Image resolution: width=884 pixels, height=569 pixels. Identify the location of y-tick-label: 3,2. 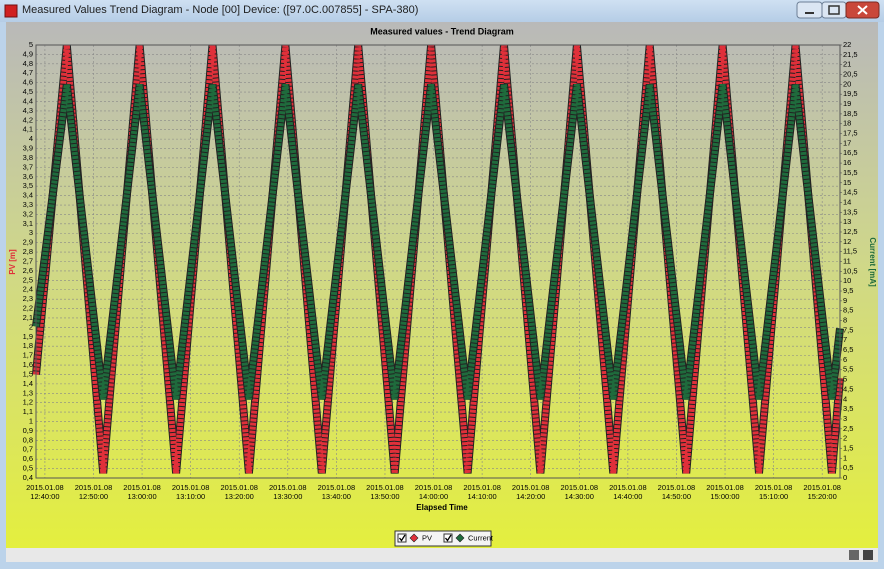
(28, 213).